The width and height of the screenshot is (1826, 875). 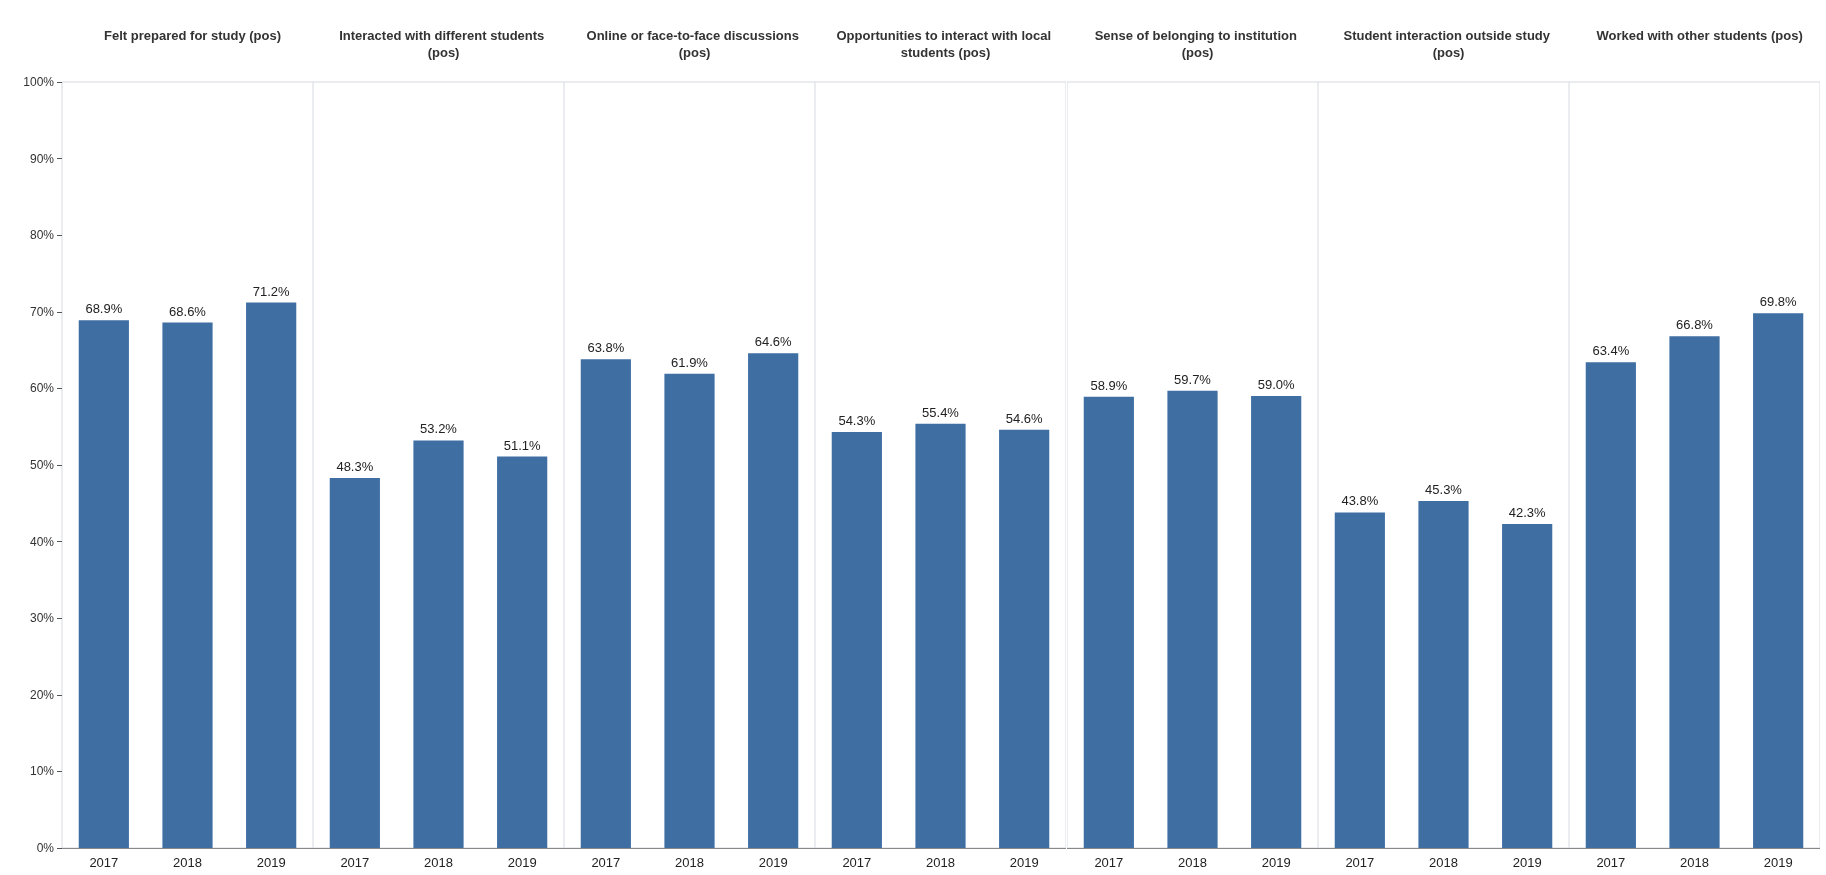 I want to click on data-label: 51.1%, so click(x=522, y=445).